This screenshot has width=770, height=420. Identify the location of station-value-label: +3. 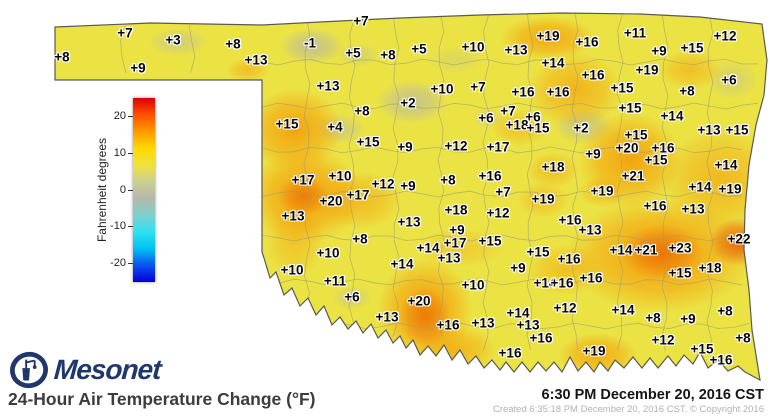
(173, 40).